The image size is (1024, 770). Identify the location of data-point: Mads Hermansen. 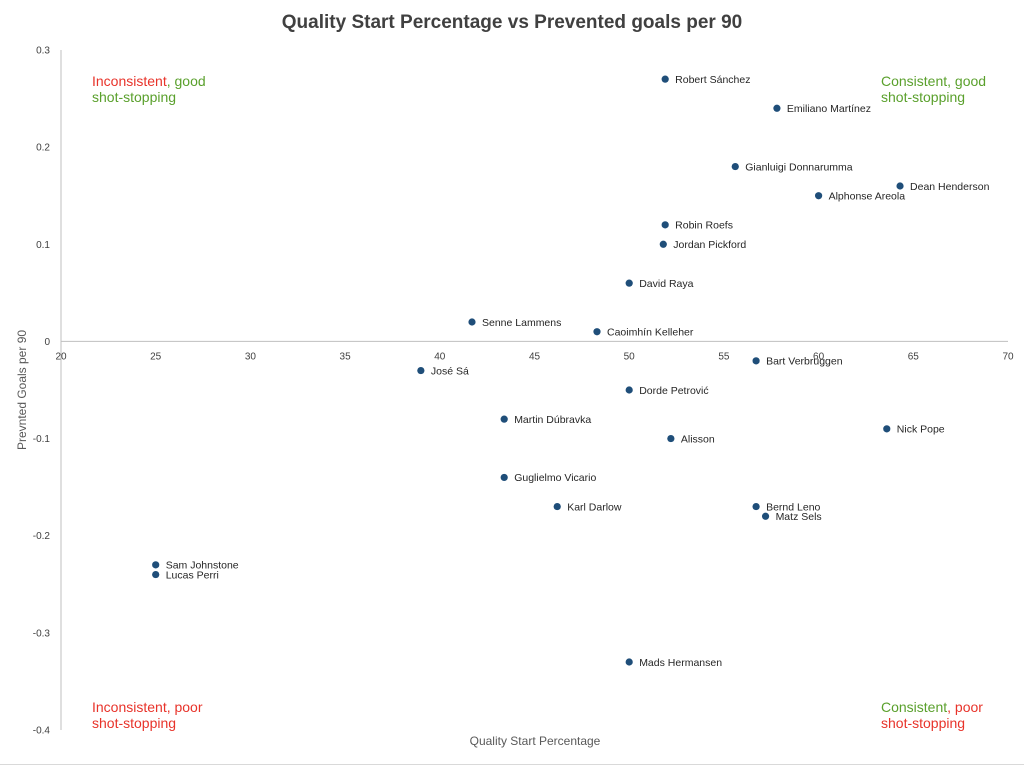
(673, 663).